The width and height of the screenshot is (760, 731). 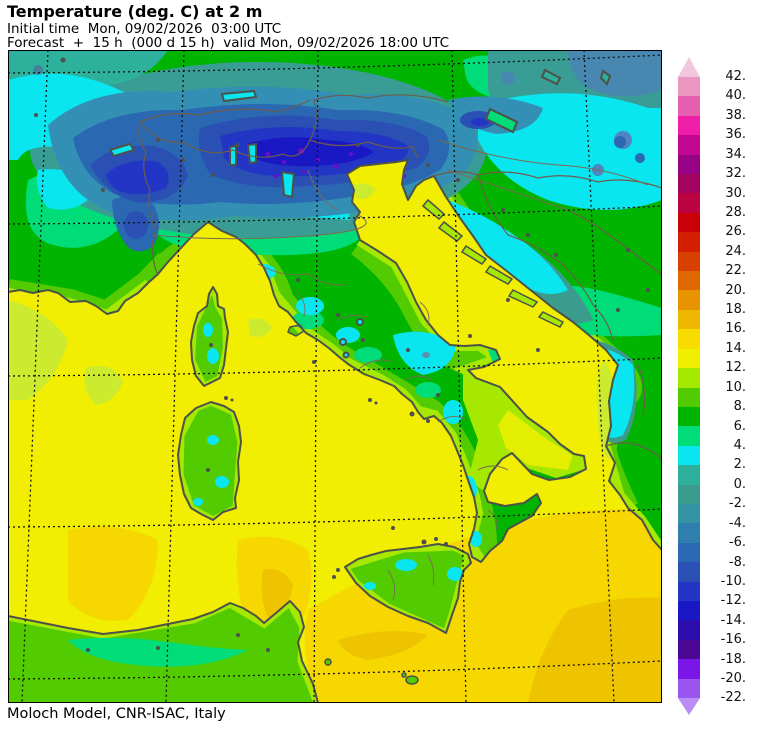 What do you see at coordinates (144, 29) in the screenshot?
I see `initial-time-line: Initial time Mon, 09/02/2026 03:00 UTC` at bounding box center [144, 29].